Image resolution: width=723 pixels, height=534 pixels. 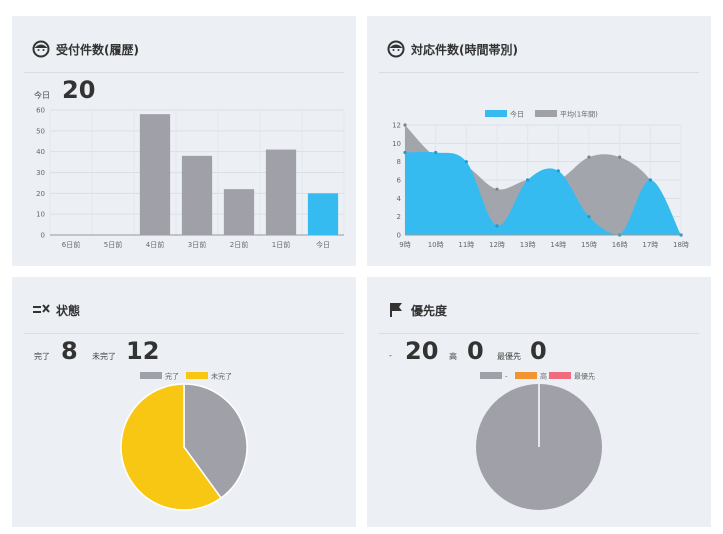 What do you see at coordinates (40, 173) in the screenshot?
I see `y-tick-label: 30` at bounding box center [40, 173].